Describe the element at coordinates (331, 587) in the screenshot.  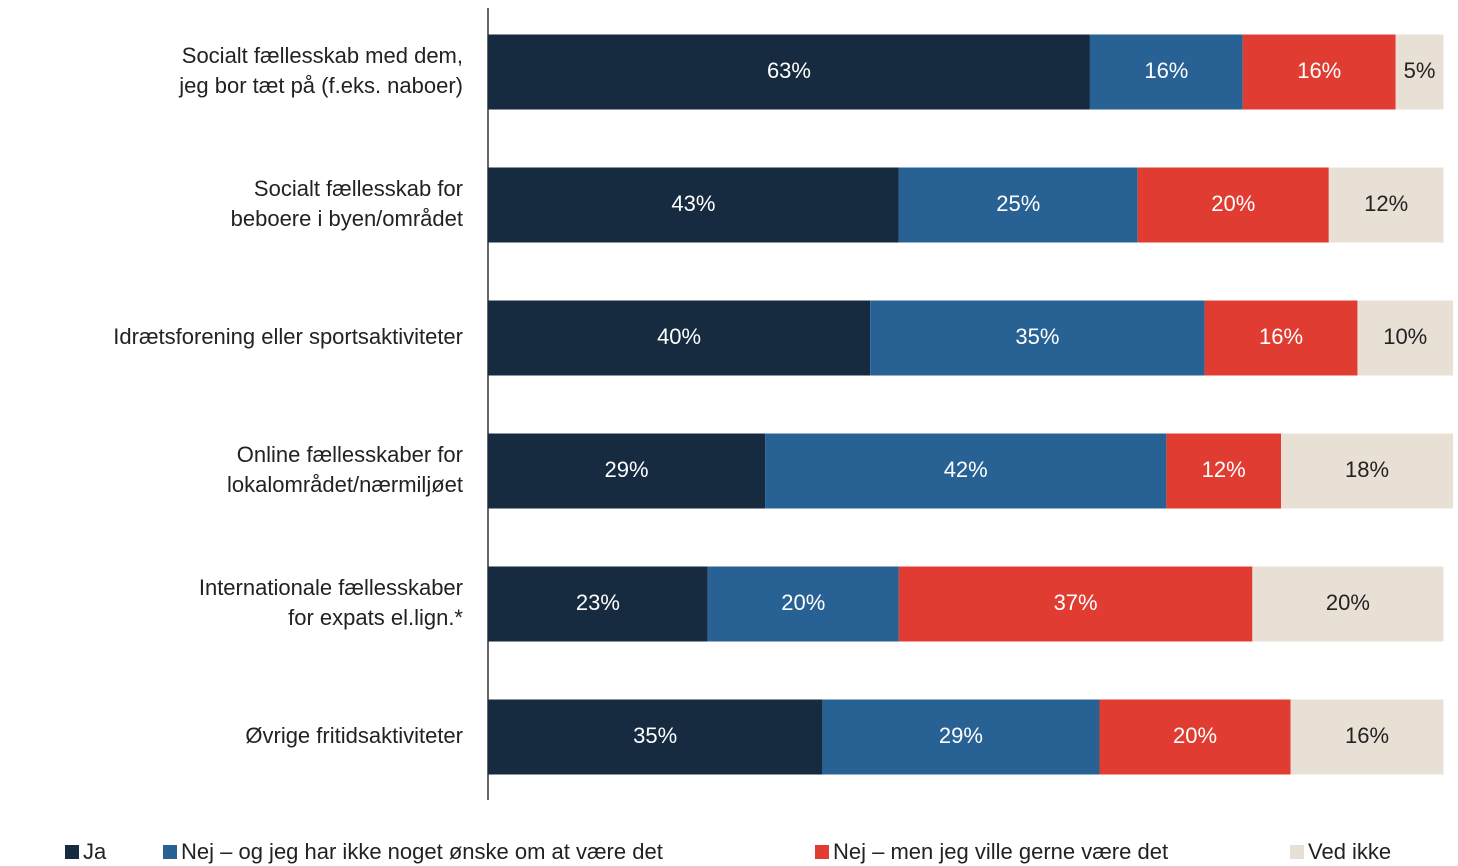
I see `category-line: Internationale fællesskaber` at that location.